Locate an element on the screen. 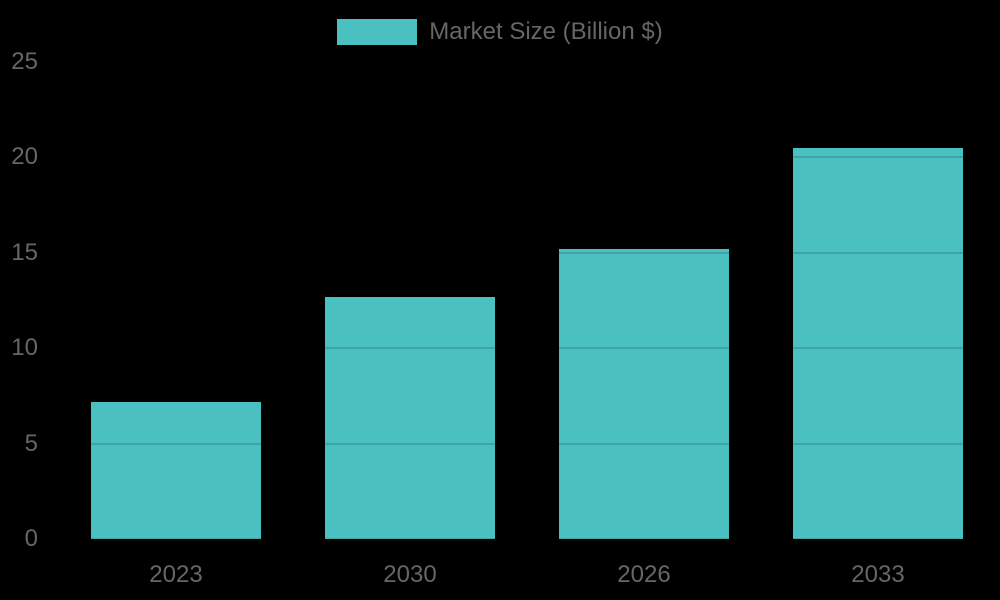 The width and height of the screenshot is (1000, 600). bar-2033 is located at coordinates (878, 343).